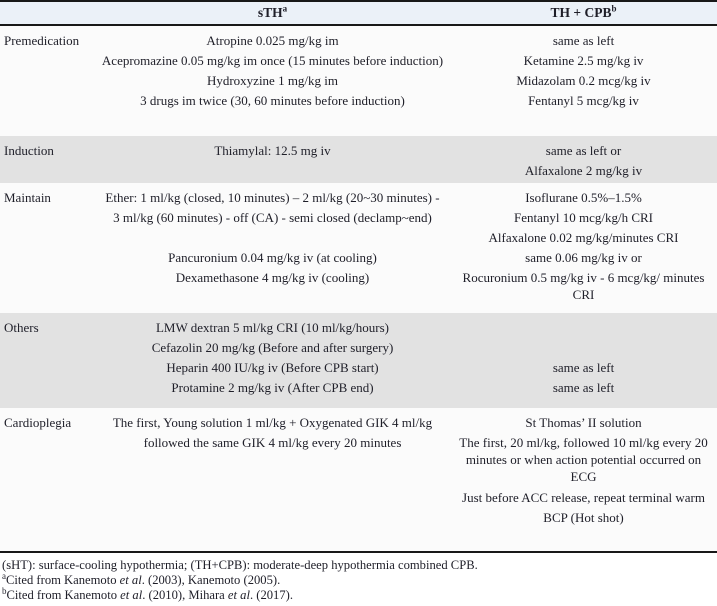 The height and width of the screenshot is (606, 717). I want to click on header-sth: sTHa, so click(272, 12).